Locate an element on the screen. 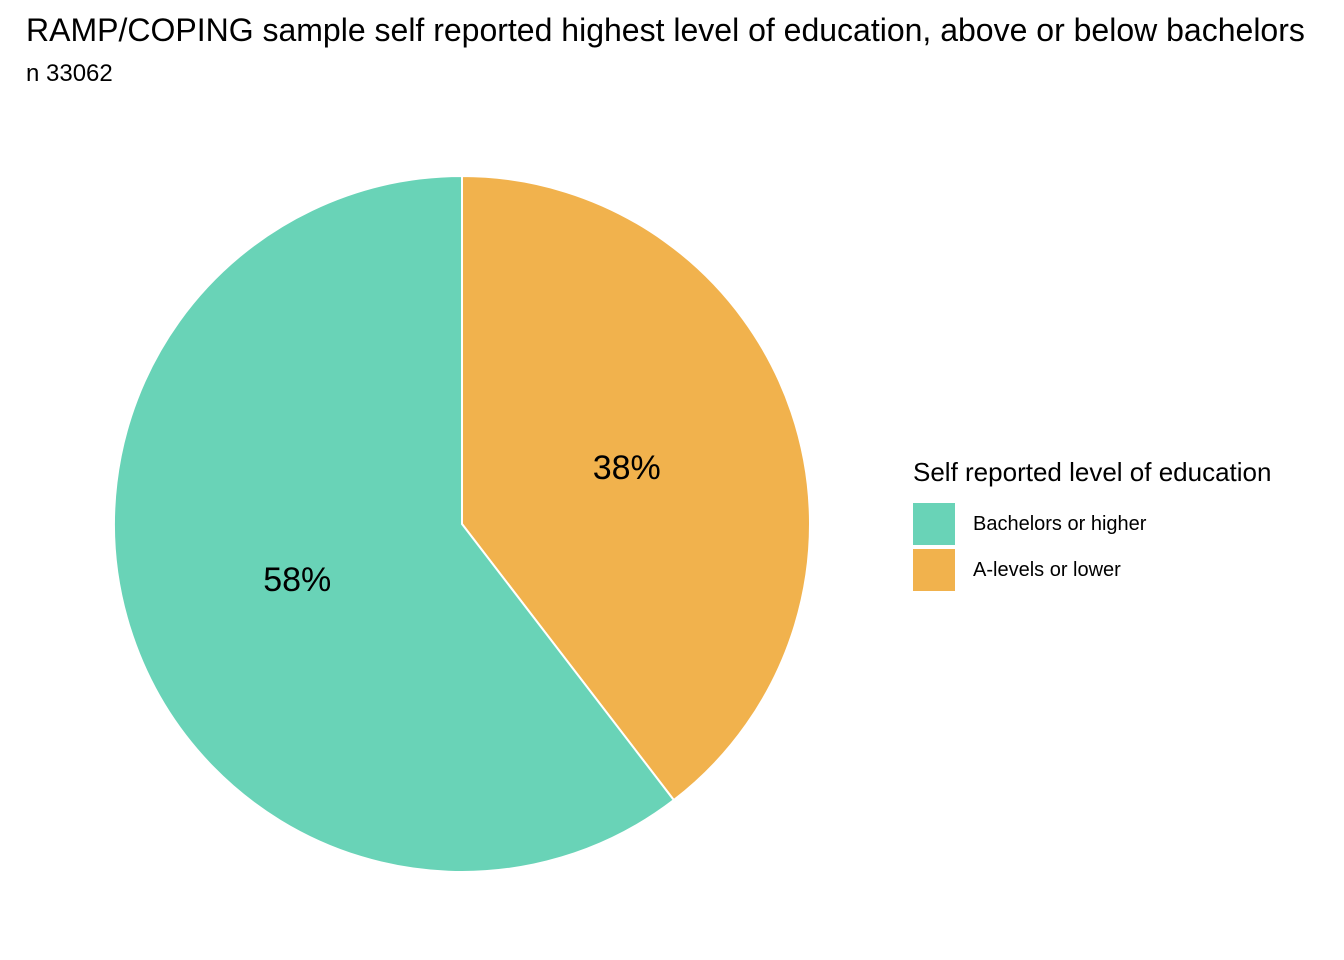 The image size is (1344, 960). pie-label-a-levels-or-lower: 38% is located at coordinates (627, 468).